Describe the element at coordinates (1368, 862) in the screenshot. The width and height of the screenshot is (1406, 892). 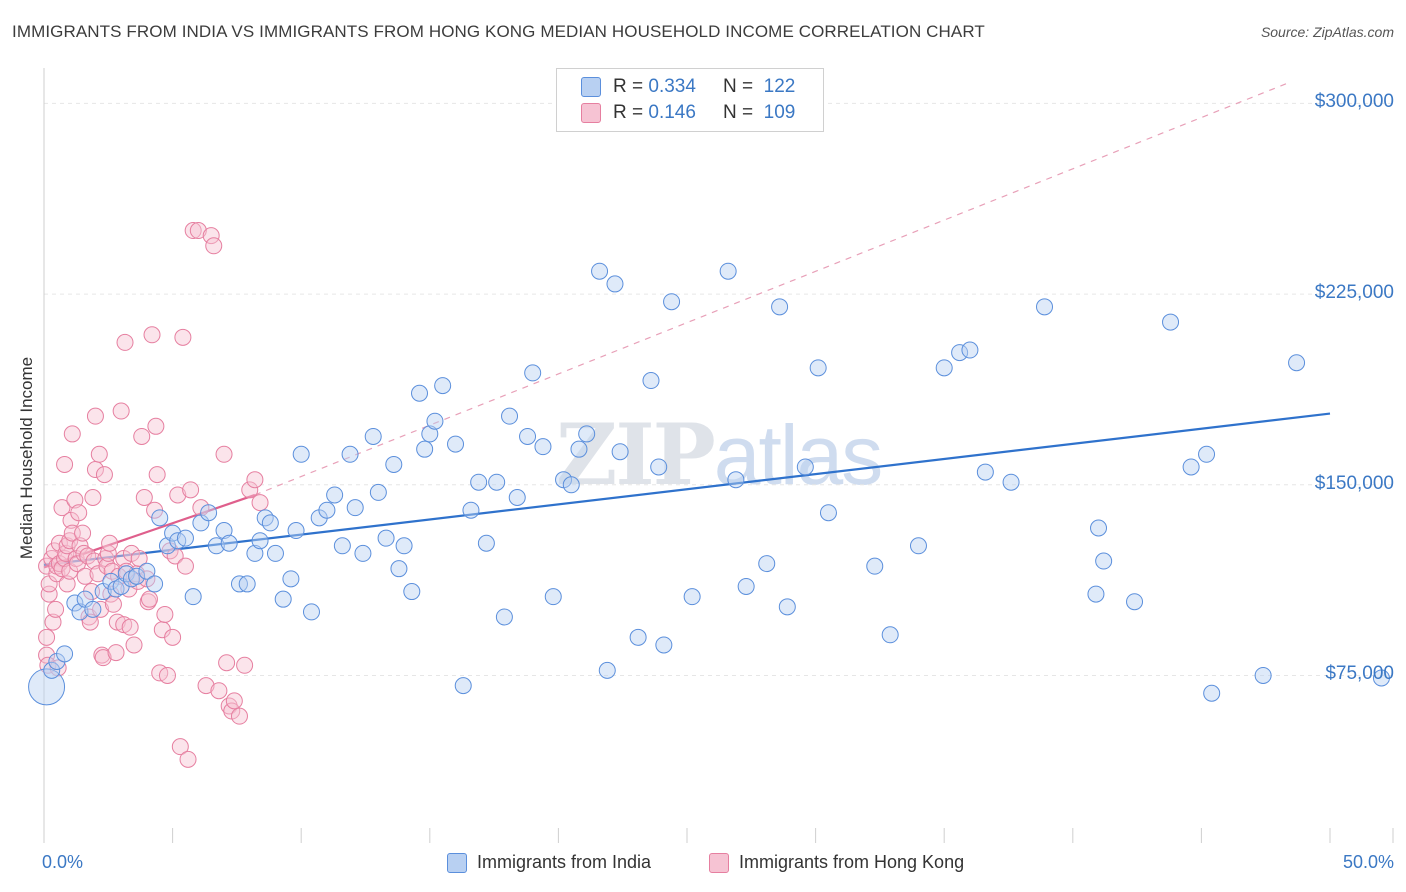
I see `x-tick-label-max: 50.0%` at that location.